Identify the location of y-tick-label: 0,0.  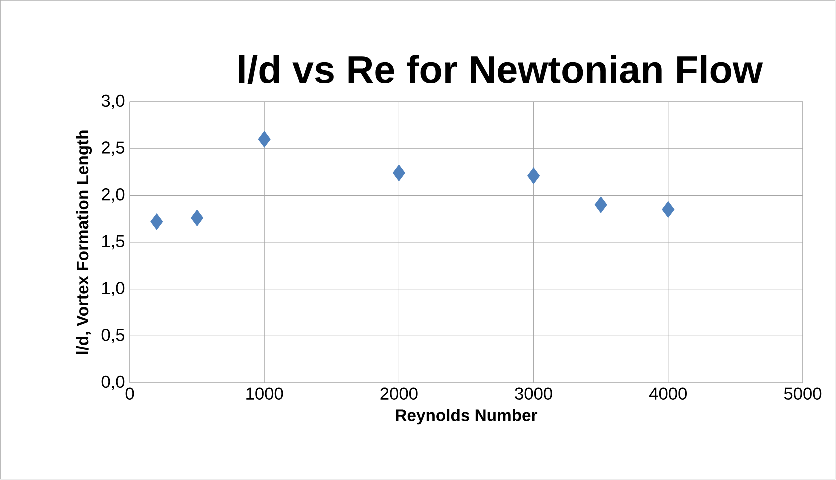
(113, 383).